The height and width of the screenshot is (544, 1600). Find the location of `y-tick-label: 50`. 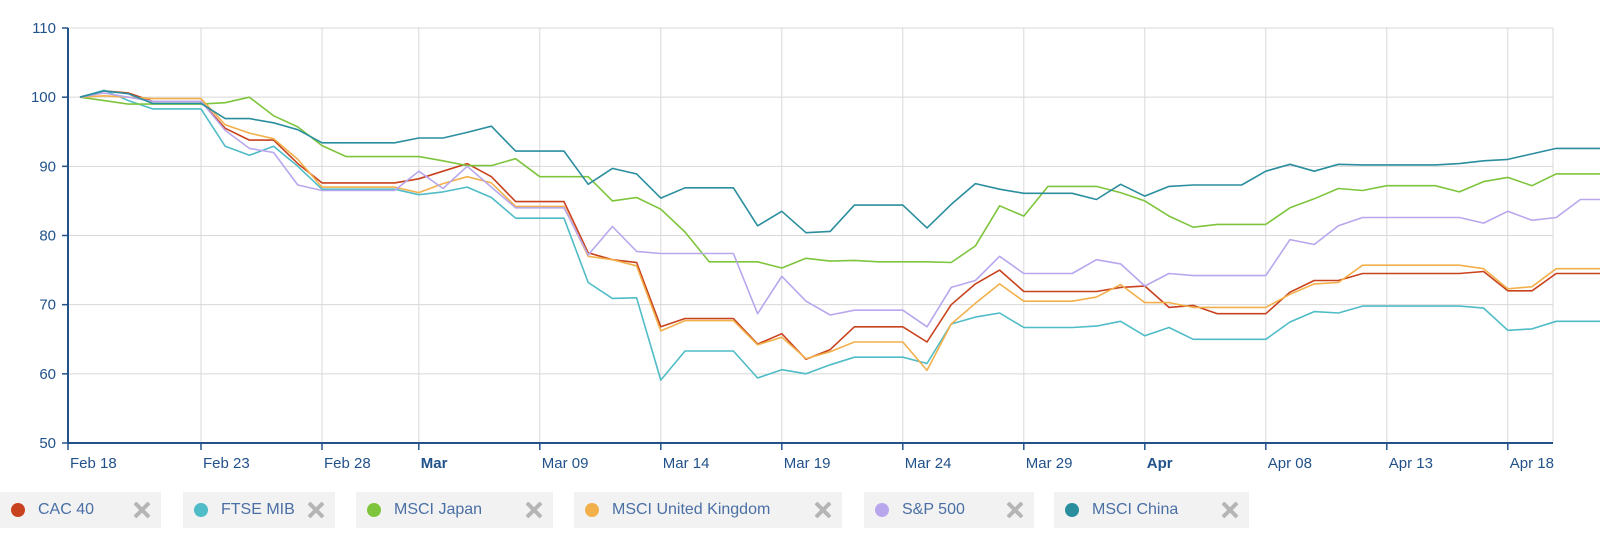

y-tick-label: 50 is located at coordinates (47, 443).